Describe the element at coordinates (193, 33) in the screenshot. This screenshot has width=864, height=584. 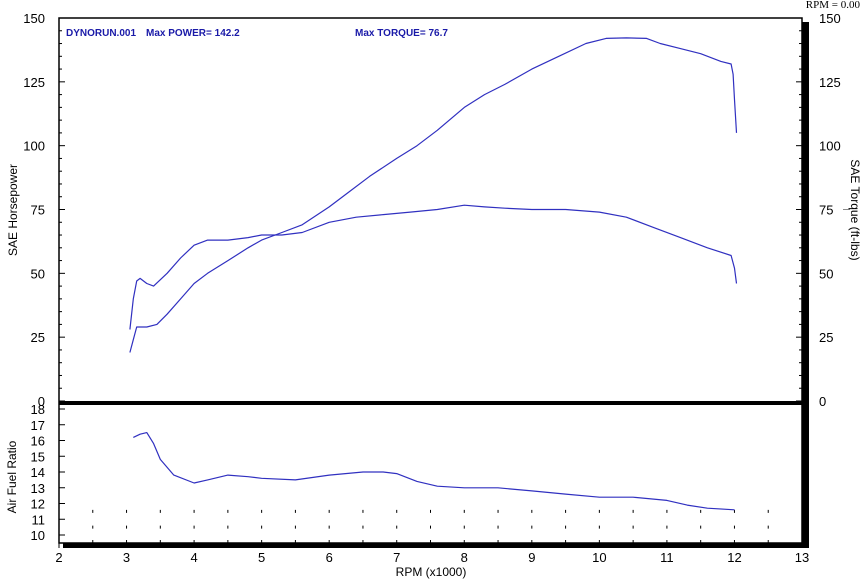
I see `max-power-label: Max POWER= 142.2` at that location.